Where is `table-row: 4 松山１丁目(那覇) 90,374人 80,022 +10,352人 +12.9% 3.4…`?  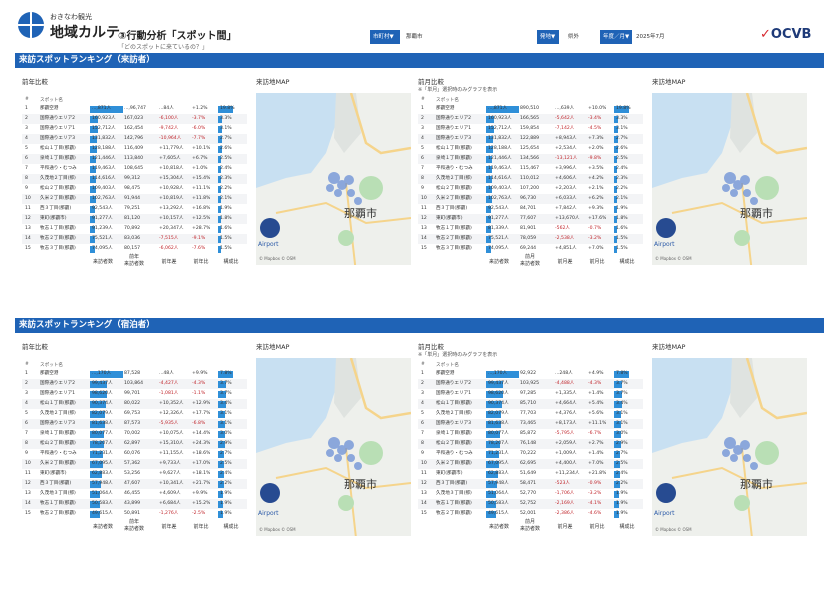 table-row: 4 松山１丁目(那覇) 90,374人 80,022 +10,352人 +12.9% 3.4… is located at coordinates (134, 404).